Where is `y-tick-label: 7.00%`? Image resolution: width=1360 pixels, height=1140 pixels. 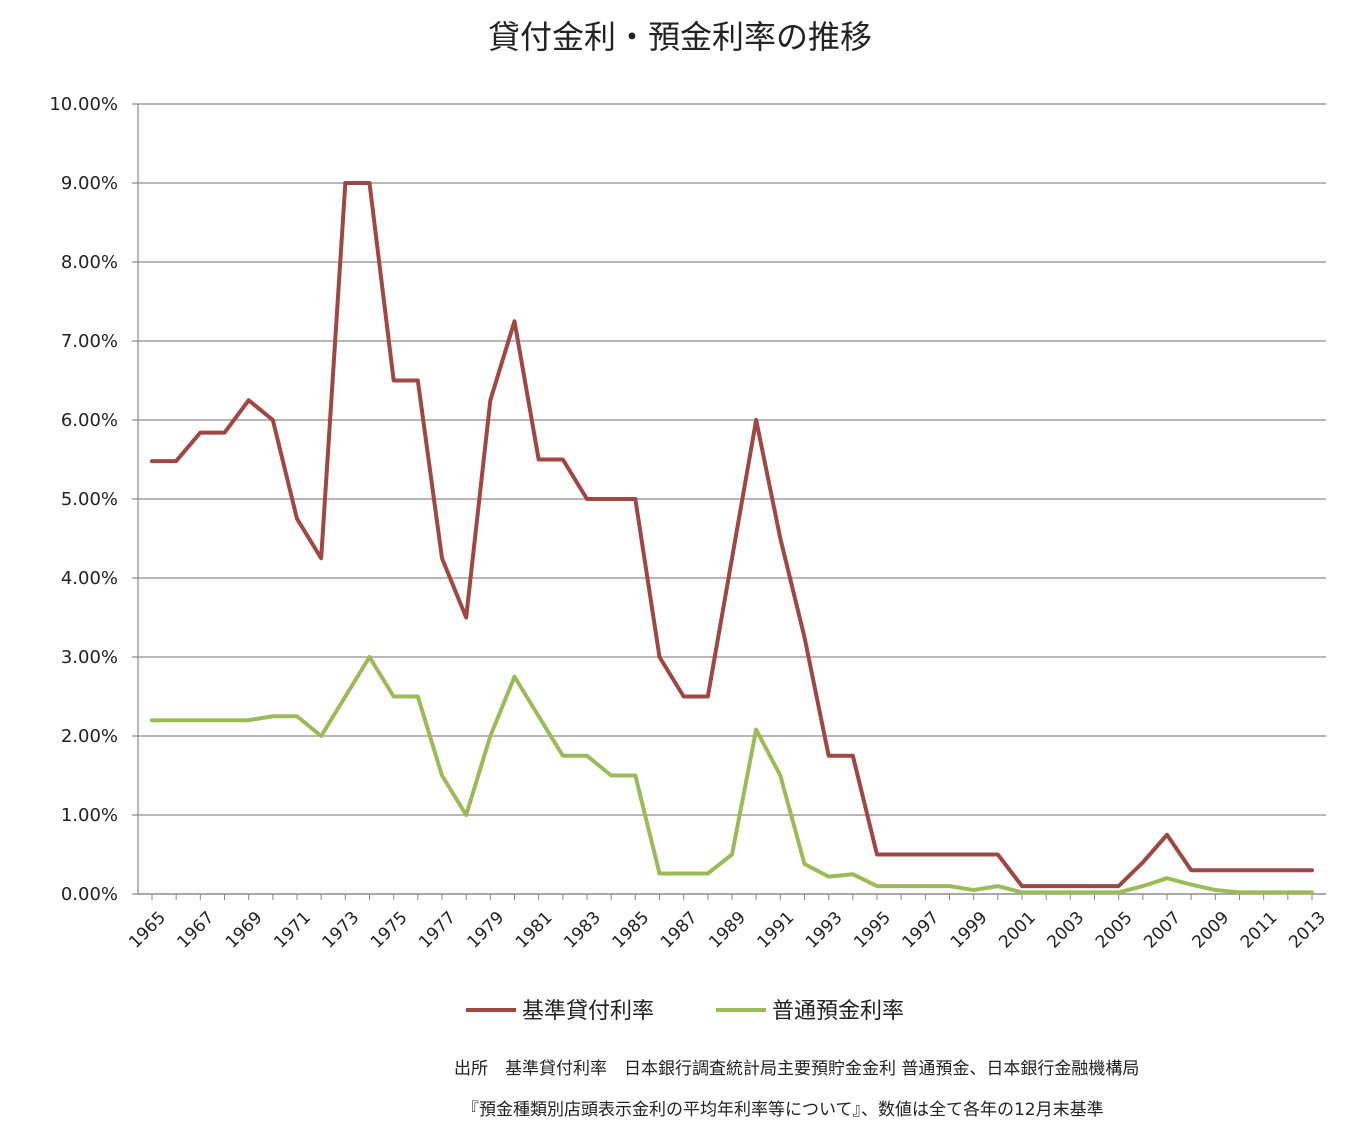 y-tick-label: 7.00% is located at coordinates (89, 341).